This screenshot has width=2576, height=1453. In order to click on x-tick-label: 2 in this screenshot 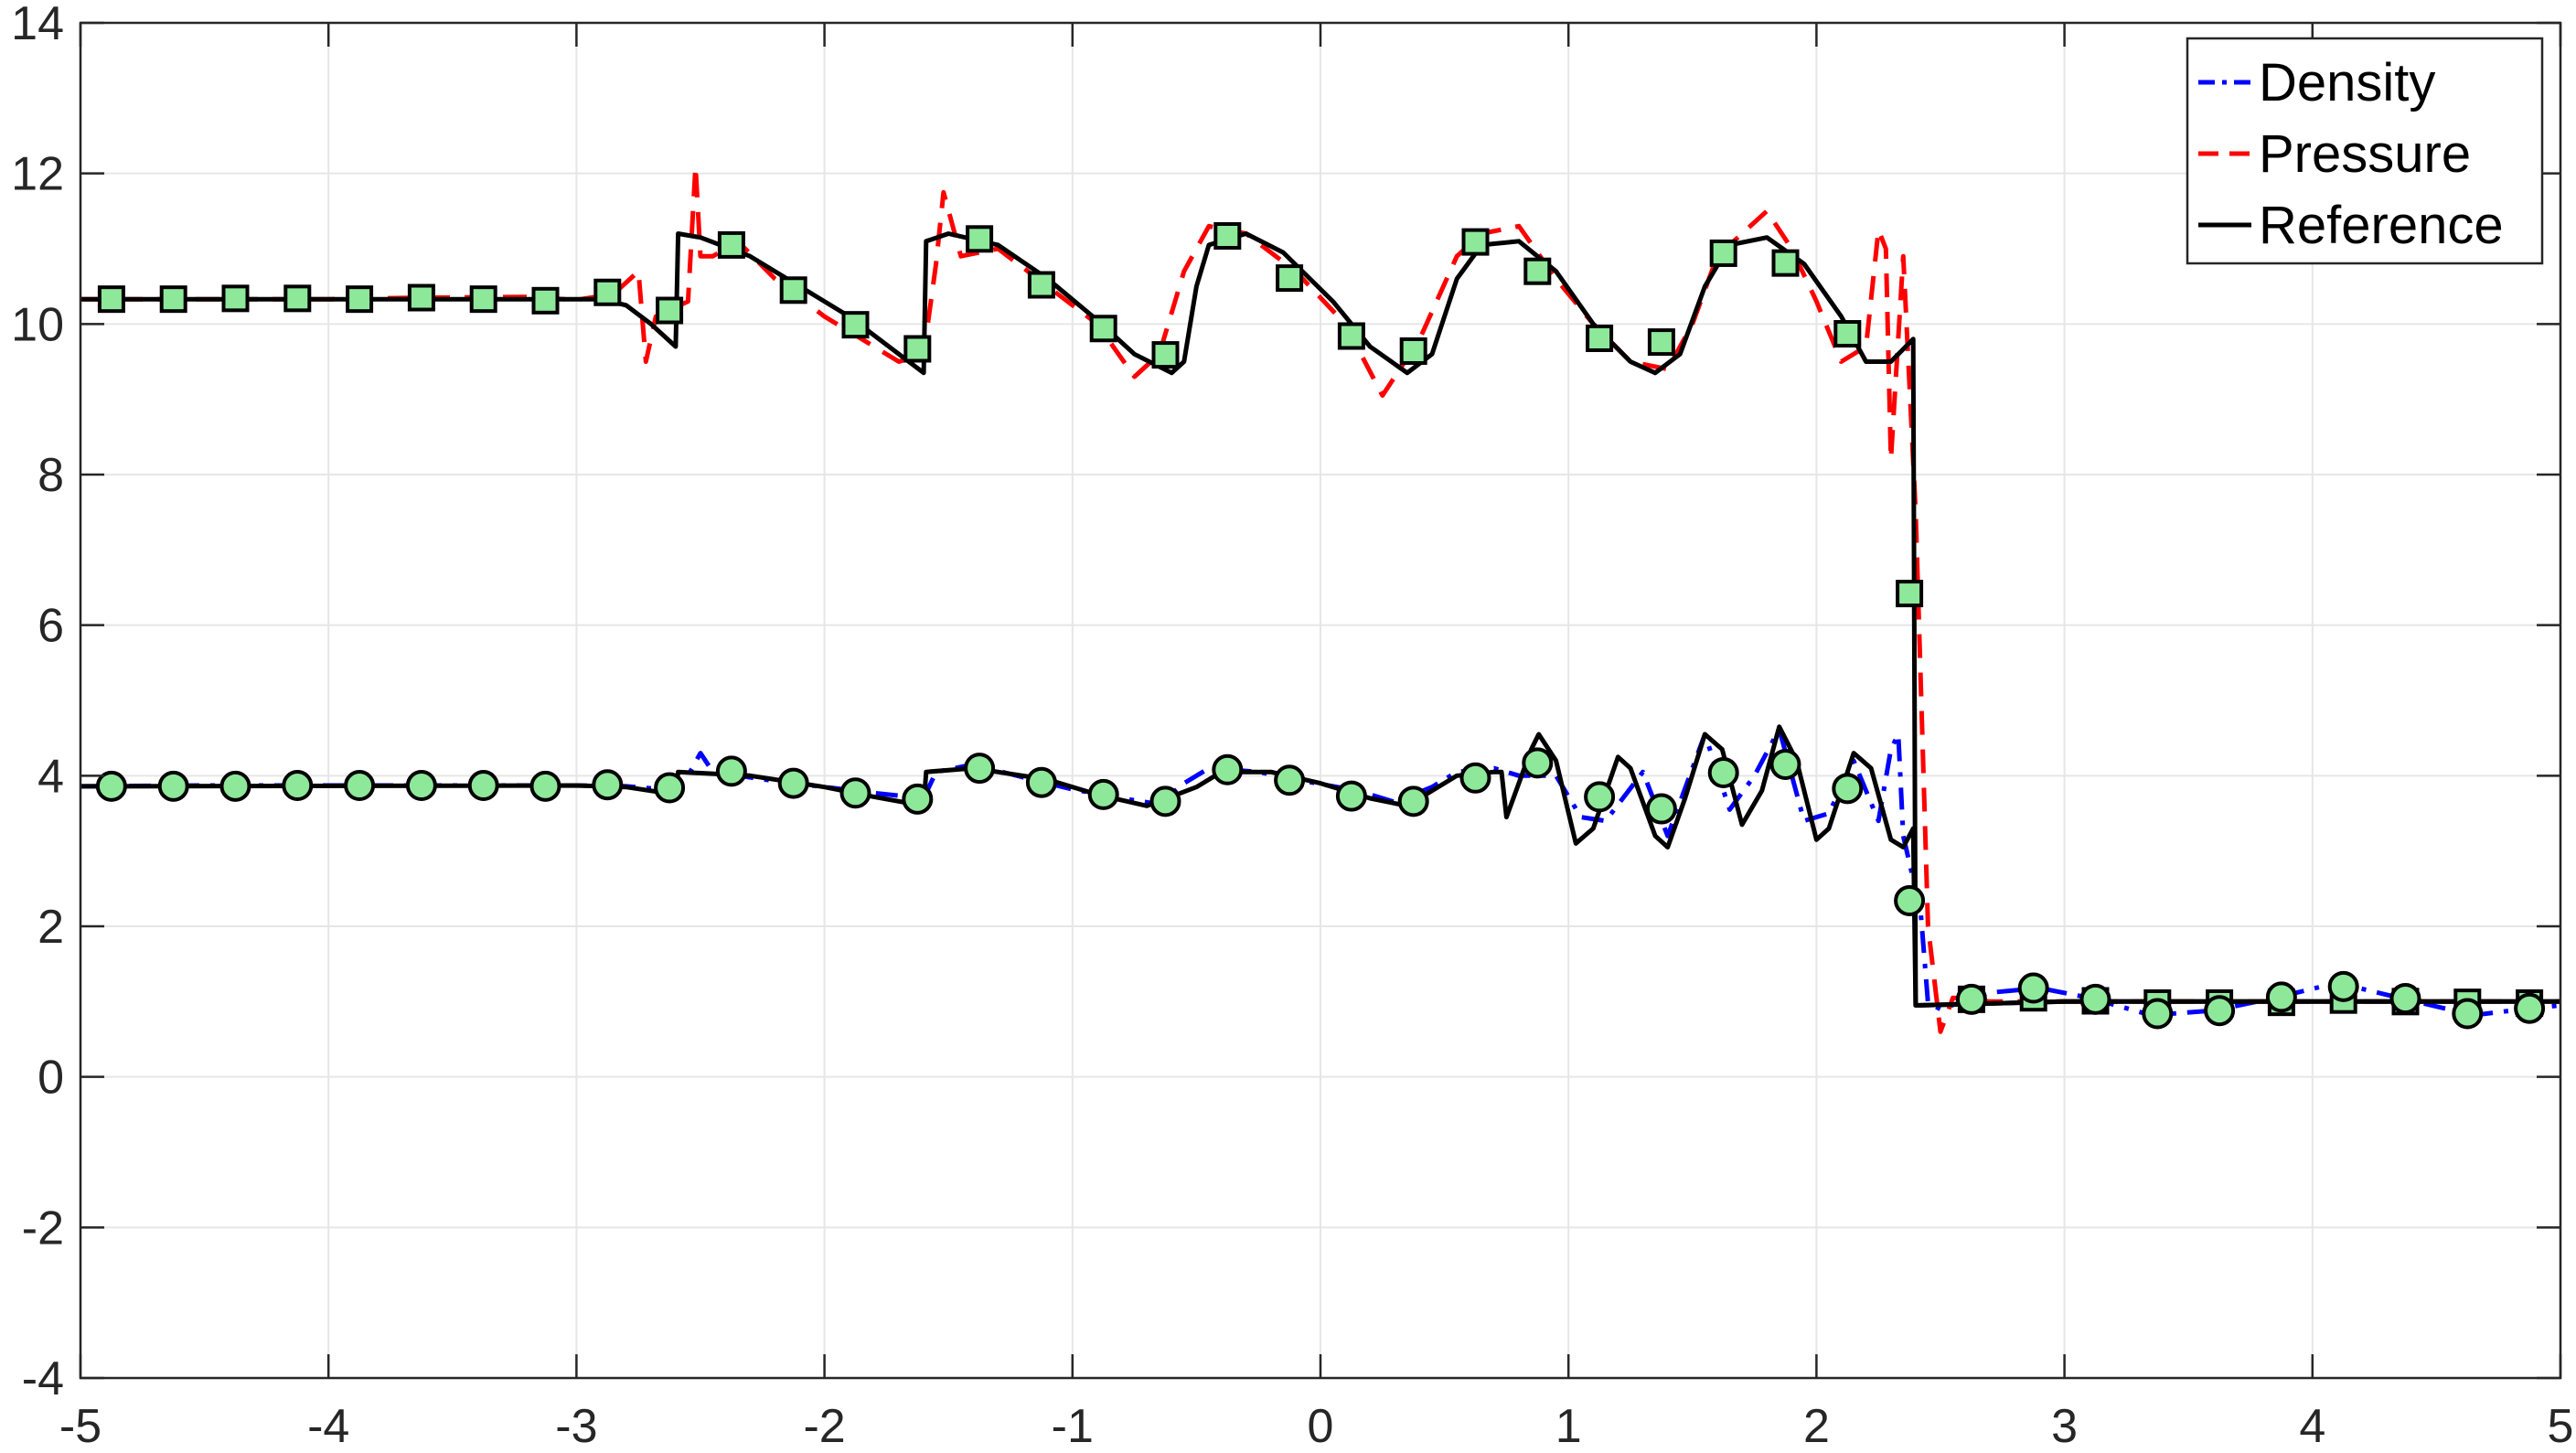, I will do `click(1816, 1426)`.